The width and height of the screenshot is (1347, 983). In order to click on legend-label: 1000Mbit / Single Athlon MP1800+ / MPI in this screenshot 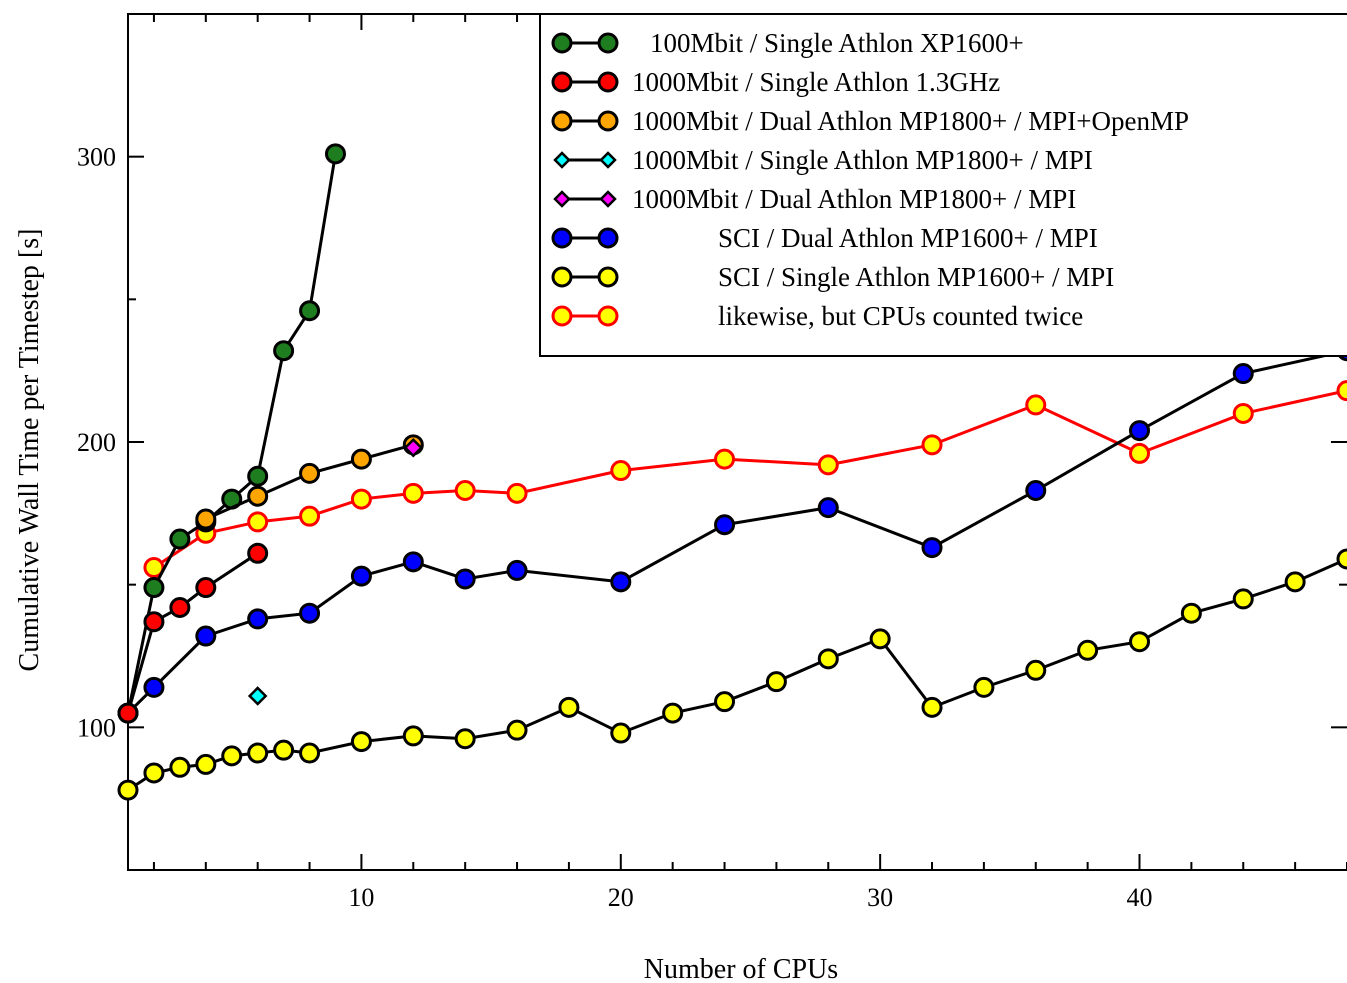, I will do `click(862, 160)`.